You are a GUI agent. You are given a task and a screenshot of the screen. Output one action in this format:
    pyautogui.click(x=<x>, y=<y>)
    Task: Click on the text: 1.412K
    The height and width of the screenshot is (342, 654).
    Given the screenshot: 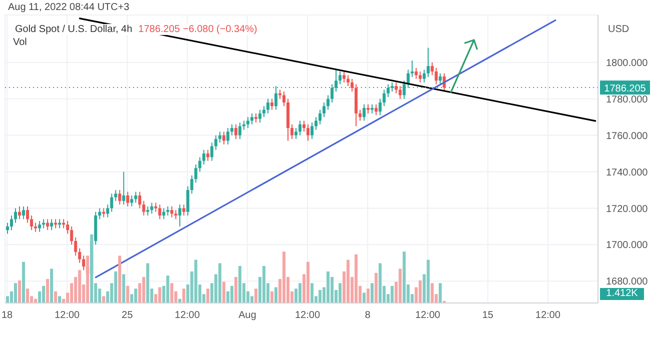 What is the action you would take?
    pyautogui.click(x=622, y=294)
    